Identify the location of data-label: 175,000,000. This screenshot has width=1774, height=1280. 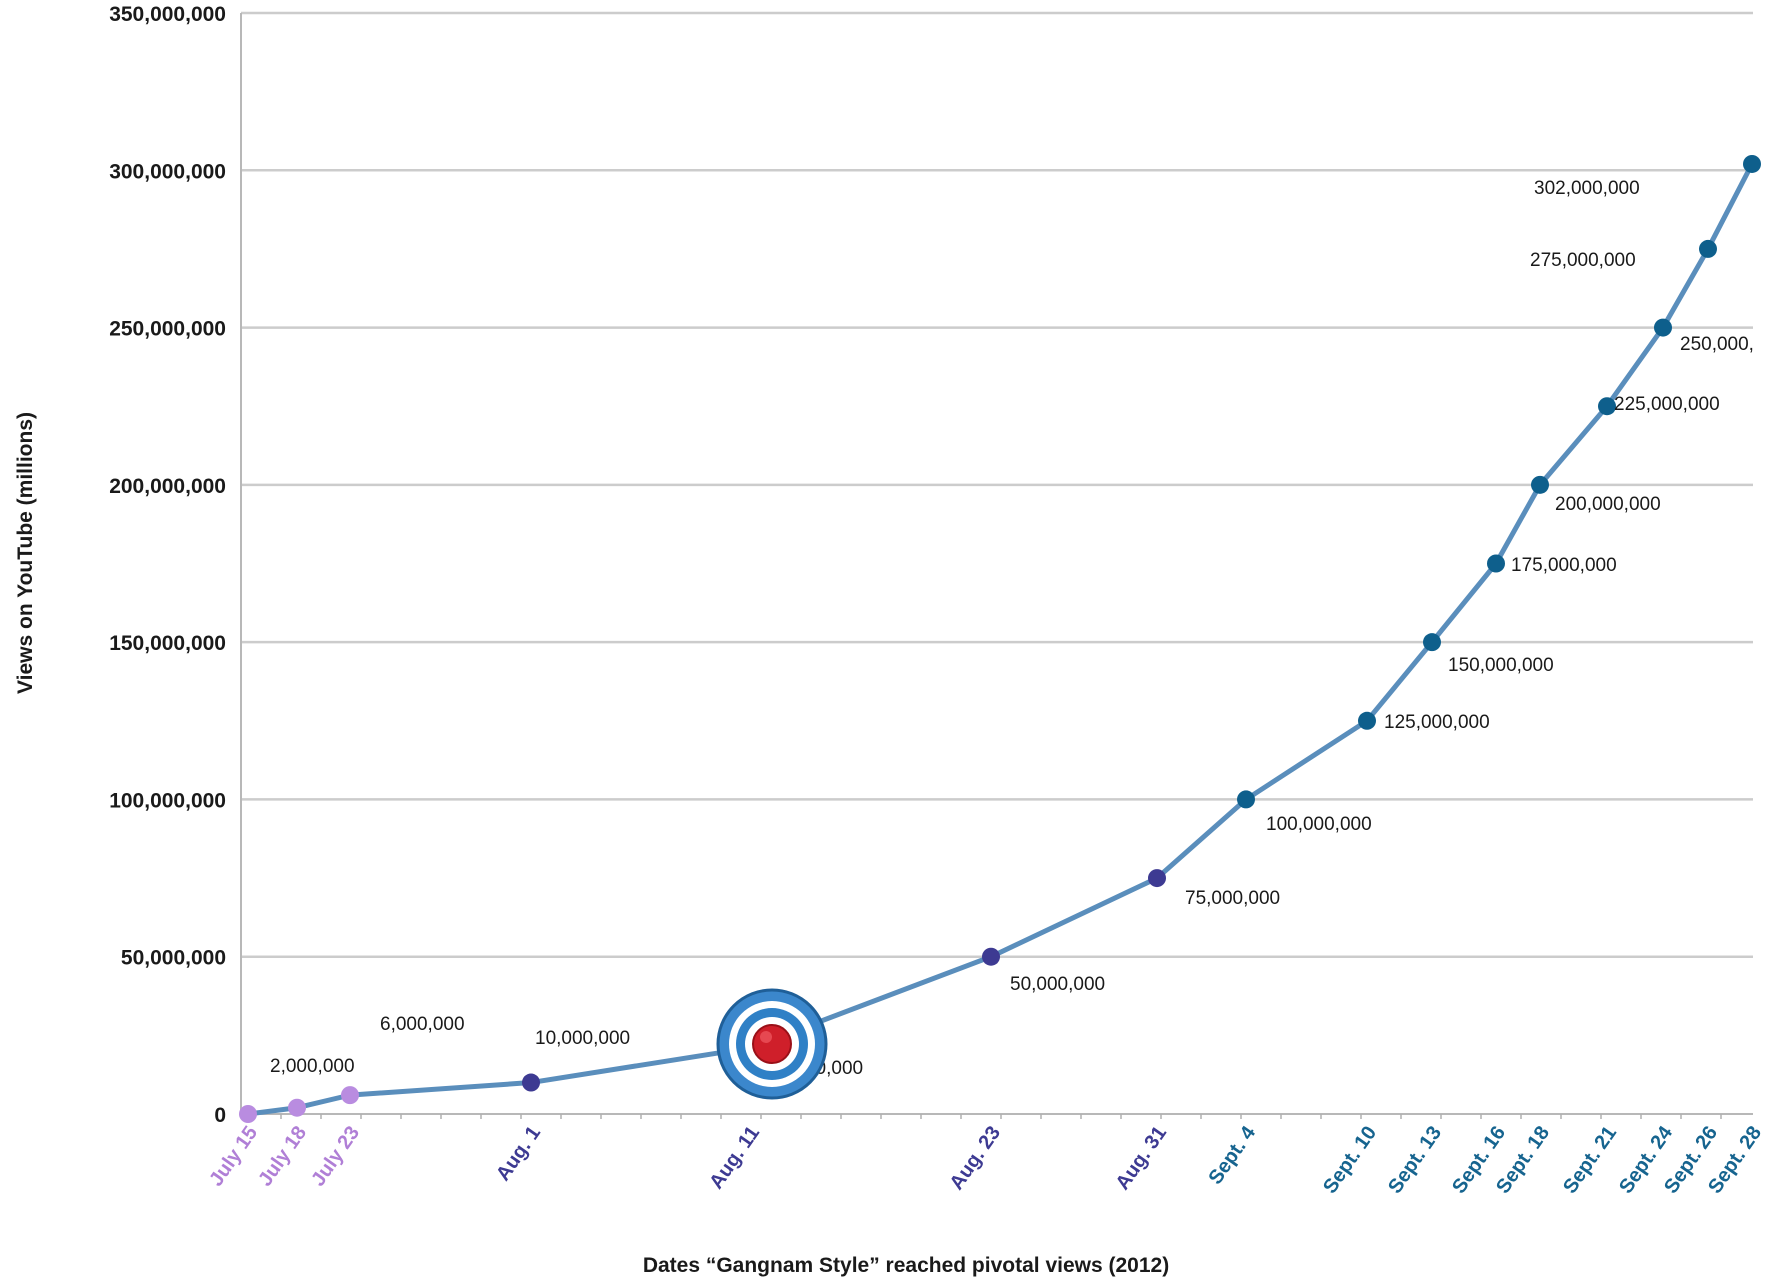
(1564, 565).